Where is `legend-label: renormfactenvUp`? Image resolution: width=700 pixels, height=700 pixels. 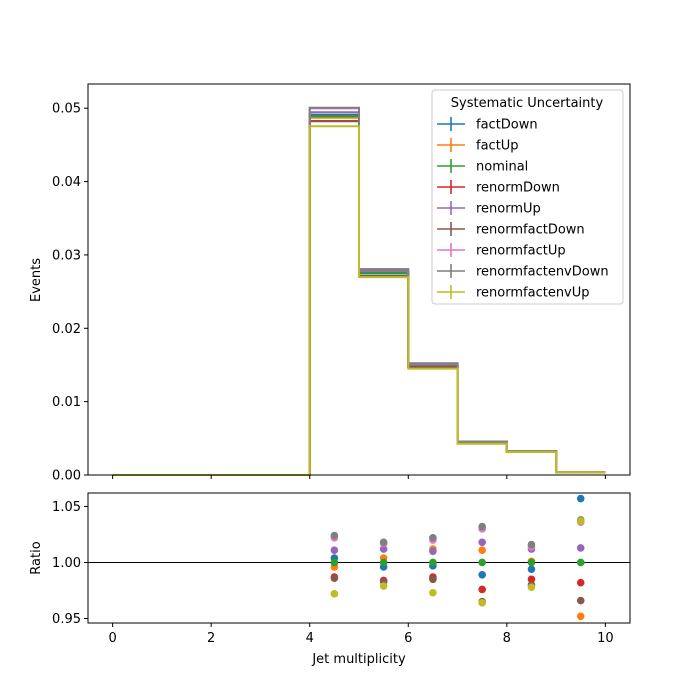
legend-label: renormfactenvUp is located at coordinates (533, 293).